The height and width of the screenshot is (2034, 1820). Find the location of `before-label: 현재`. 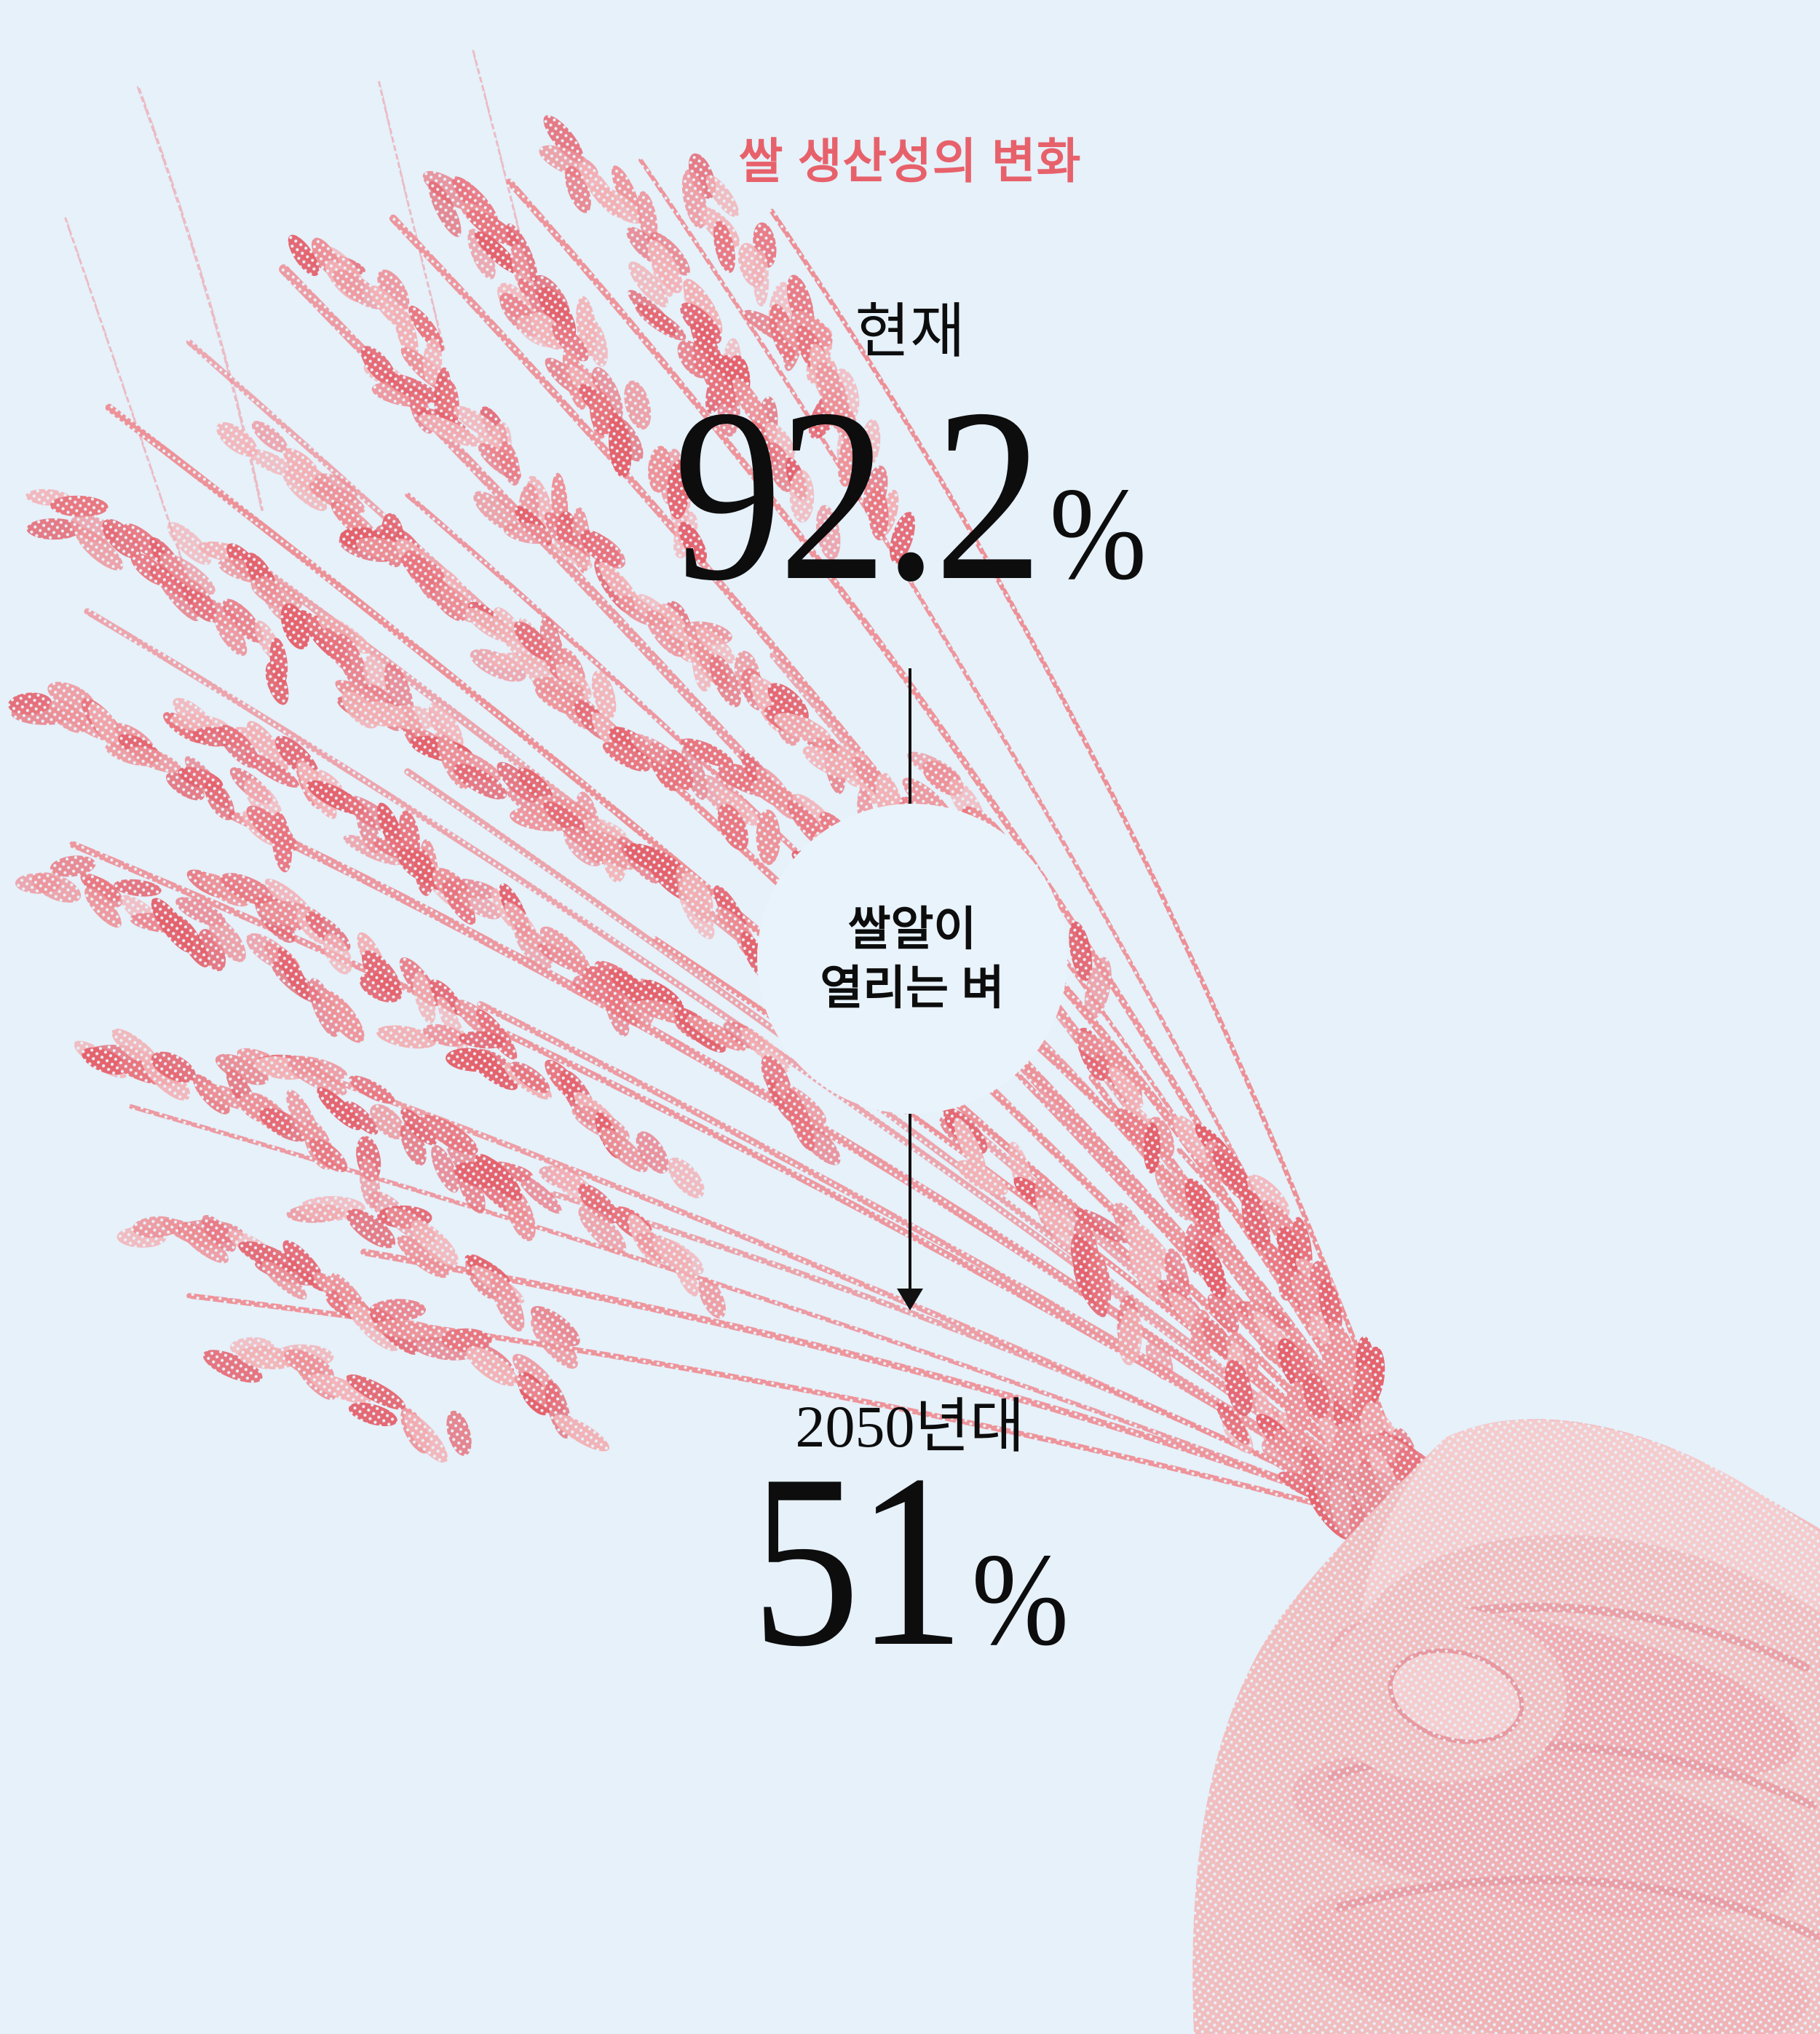

before-label: 현재 is located at coordinates (910, 331).